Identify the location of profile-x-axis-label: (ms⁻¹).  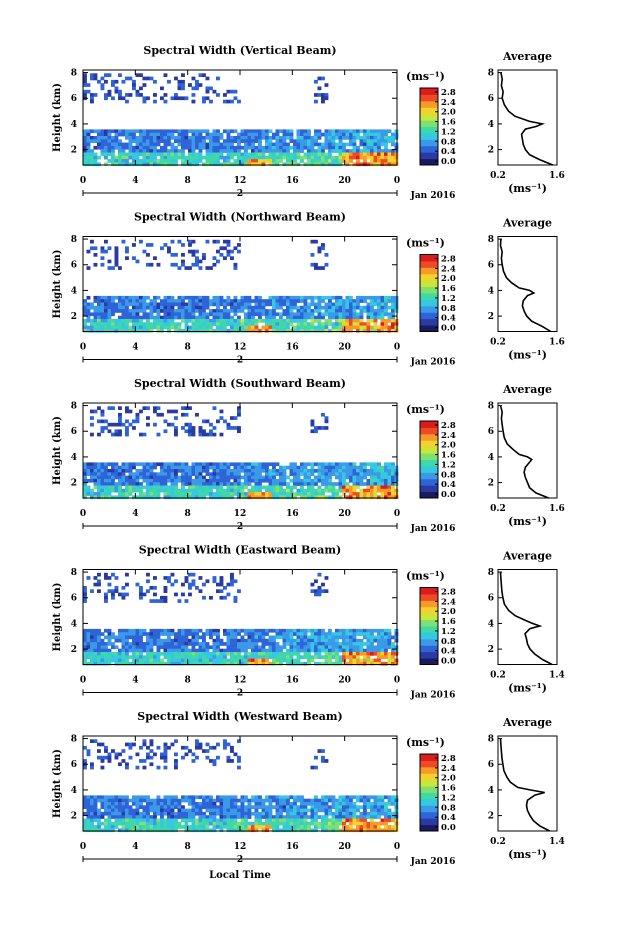
(527, 188).